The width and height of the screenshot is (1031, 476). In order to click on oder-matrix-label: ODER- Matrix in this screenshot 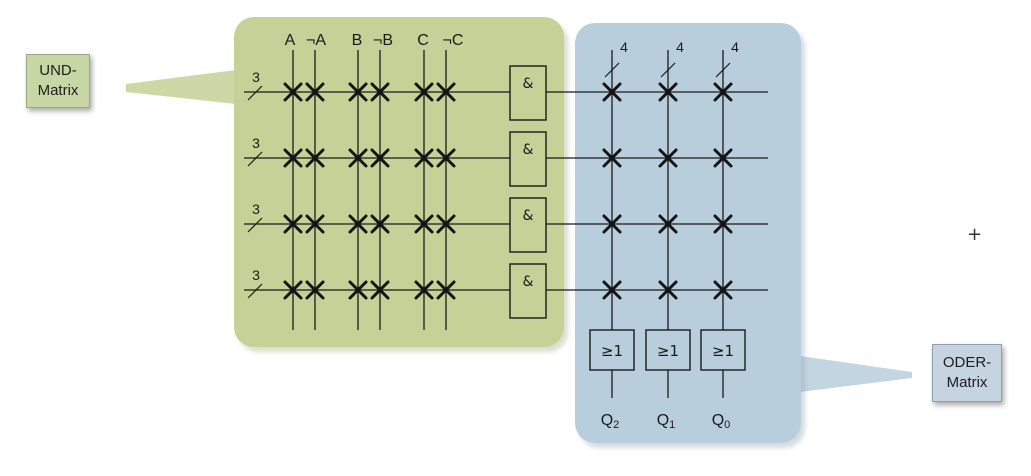, I will do `click(967, 372)`.